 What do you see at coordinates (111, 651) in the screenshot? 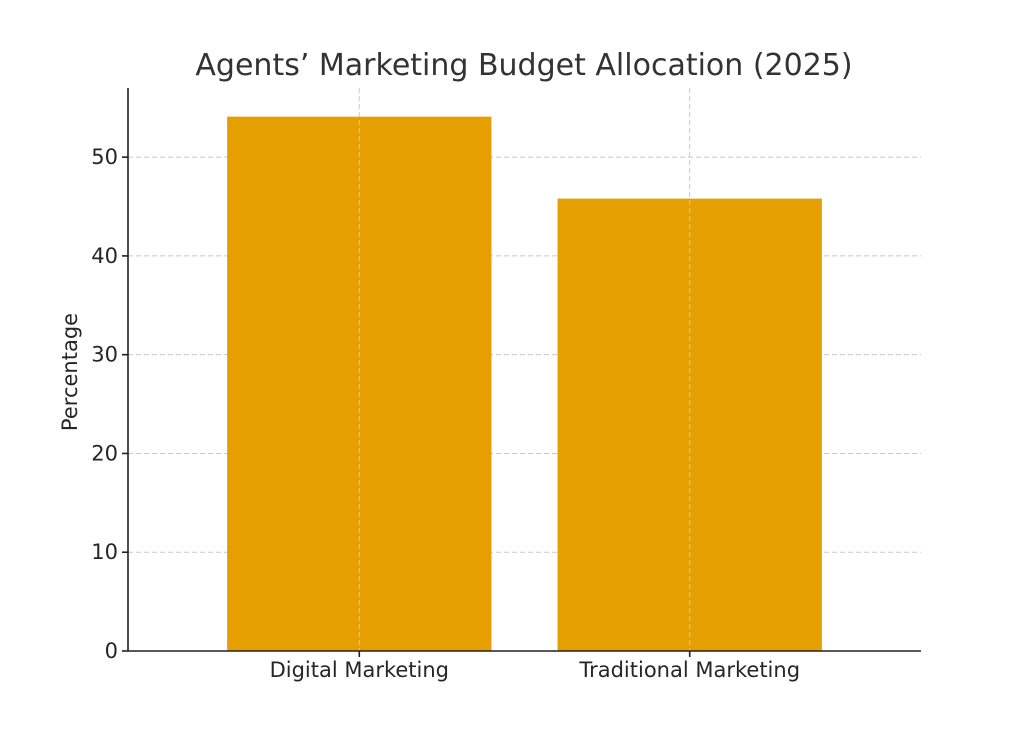
I see `y-tick-label: 0` at bounding box center [111, 651].